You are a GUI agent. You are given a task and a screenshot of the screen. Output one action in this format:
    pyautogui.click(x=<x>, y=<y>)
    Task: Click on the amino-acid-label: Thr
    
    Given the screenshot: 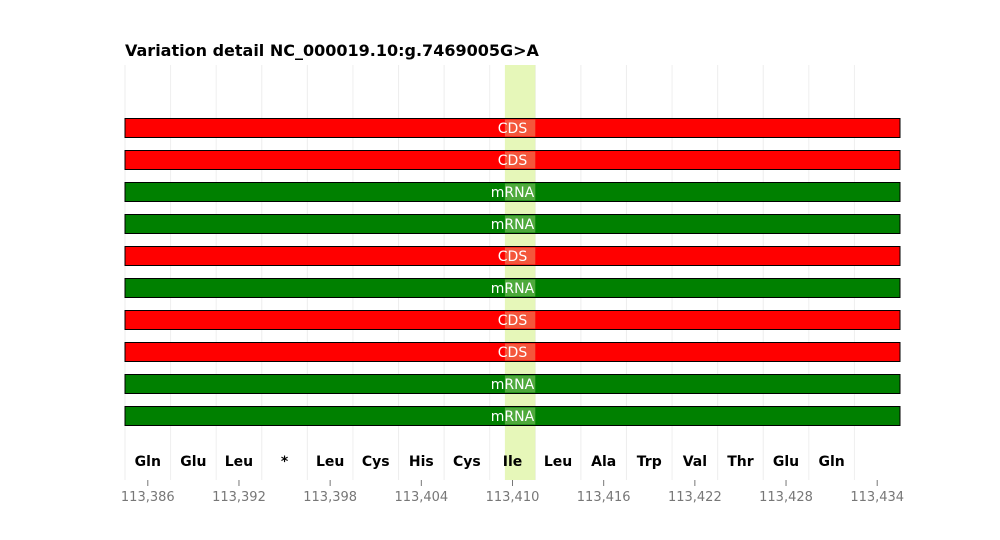 What is the action you would take?
    pyautogui.click(x=740, y=462)
    